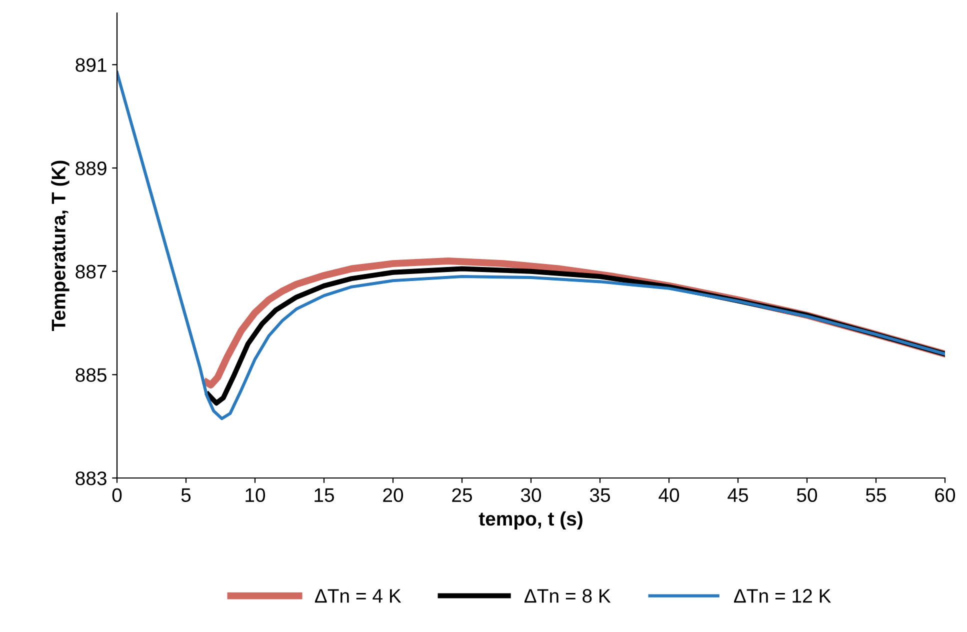 The height and width of the screenshot is (632, 967). Describe the element at coordinates (783, 596) in the screenshot. I see `legend-label: ΔTn = 12 K` at that location.